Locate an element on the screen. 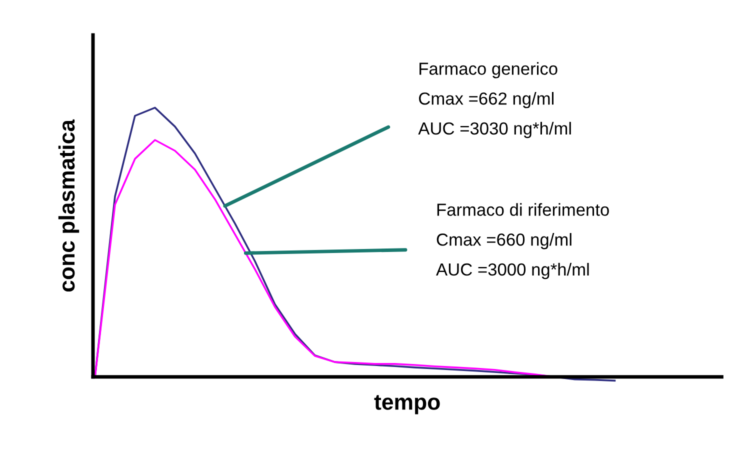 The image size is (744, 467). text: Farmaco generico is located at coordinates (489, 70).